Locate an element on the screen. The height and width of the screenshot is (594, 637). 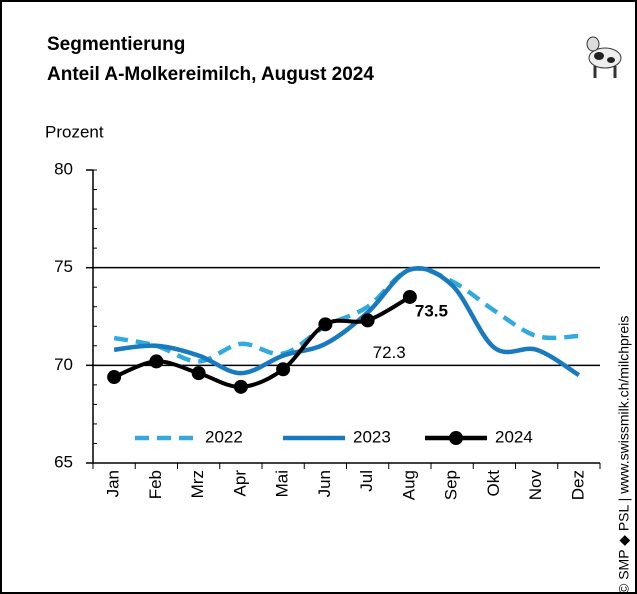
legend-label: 2022 is located at coordinates (224, 436).